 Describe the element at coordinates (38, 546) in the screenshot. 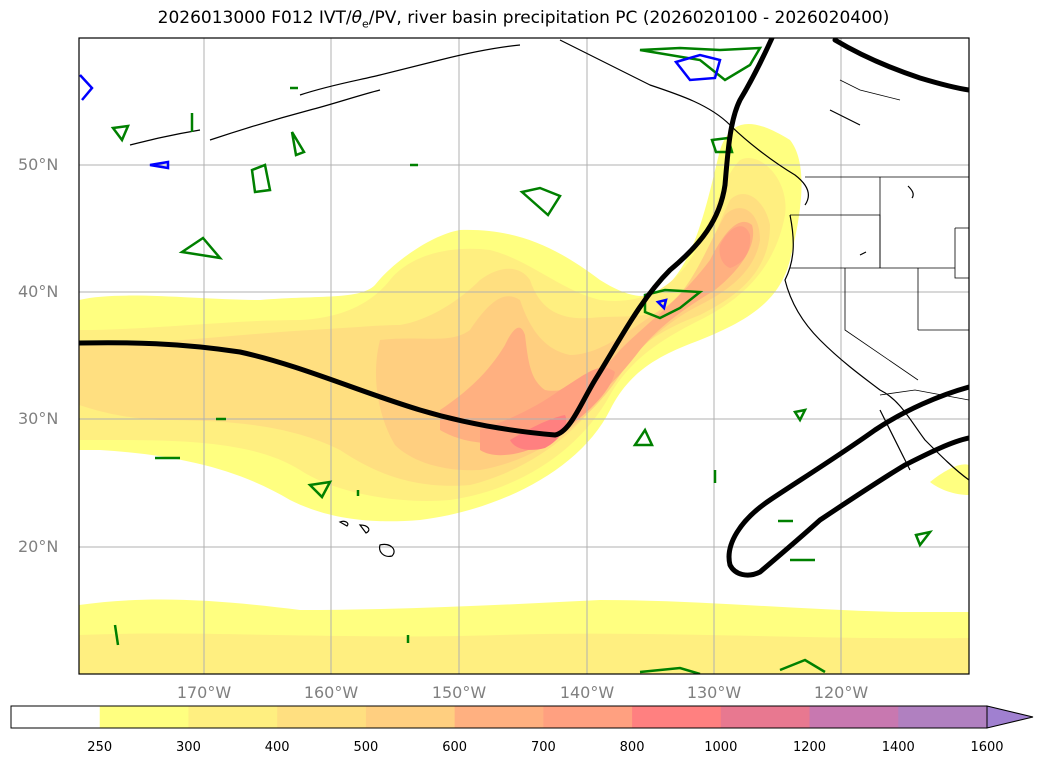

I see `lat-label-20n: 20°N` at that location.